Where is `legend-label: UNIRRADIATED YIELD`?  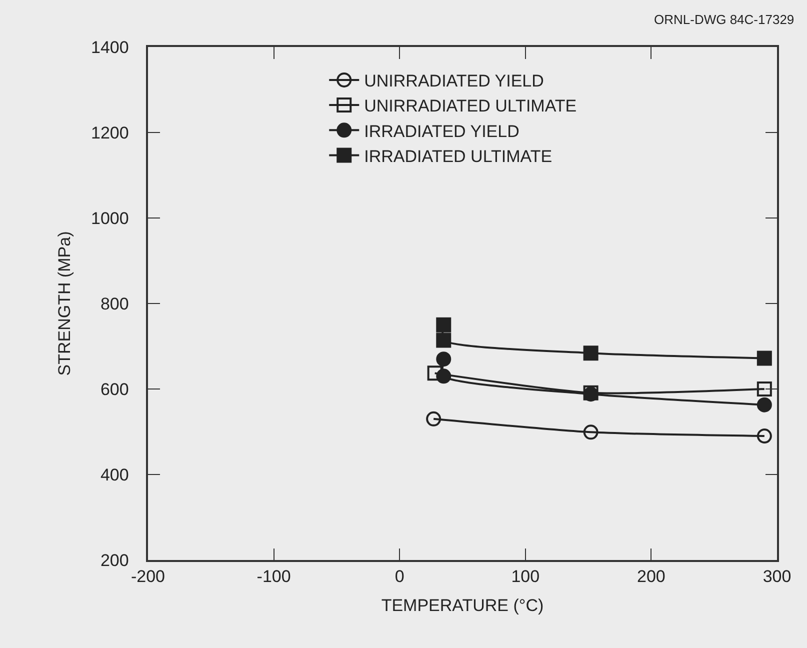
legend-label: UNIRRADIATED YIELD is located at coordinates (454, 81).